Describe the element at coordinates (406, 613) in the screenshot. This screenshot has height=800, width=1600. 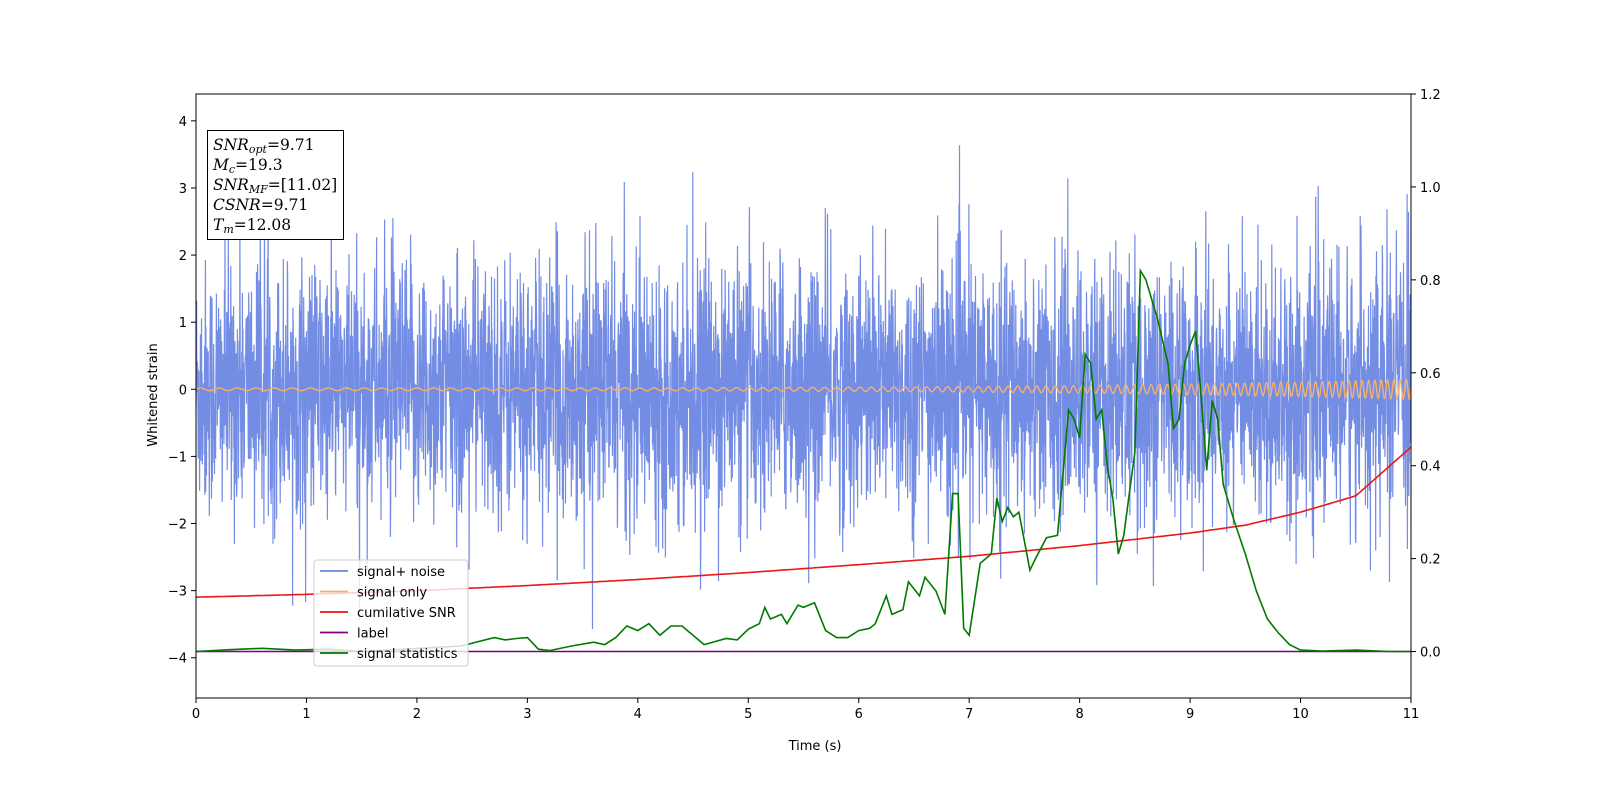
I see `legend-label: cumilative SNR` at that location.